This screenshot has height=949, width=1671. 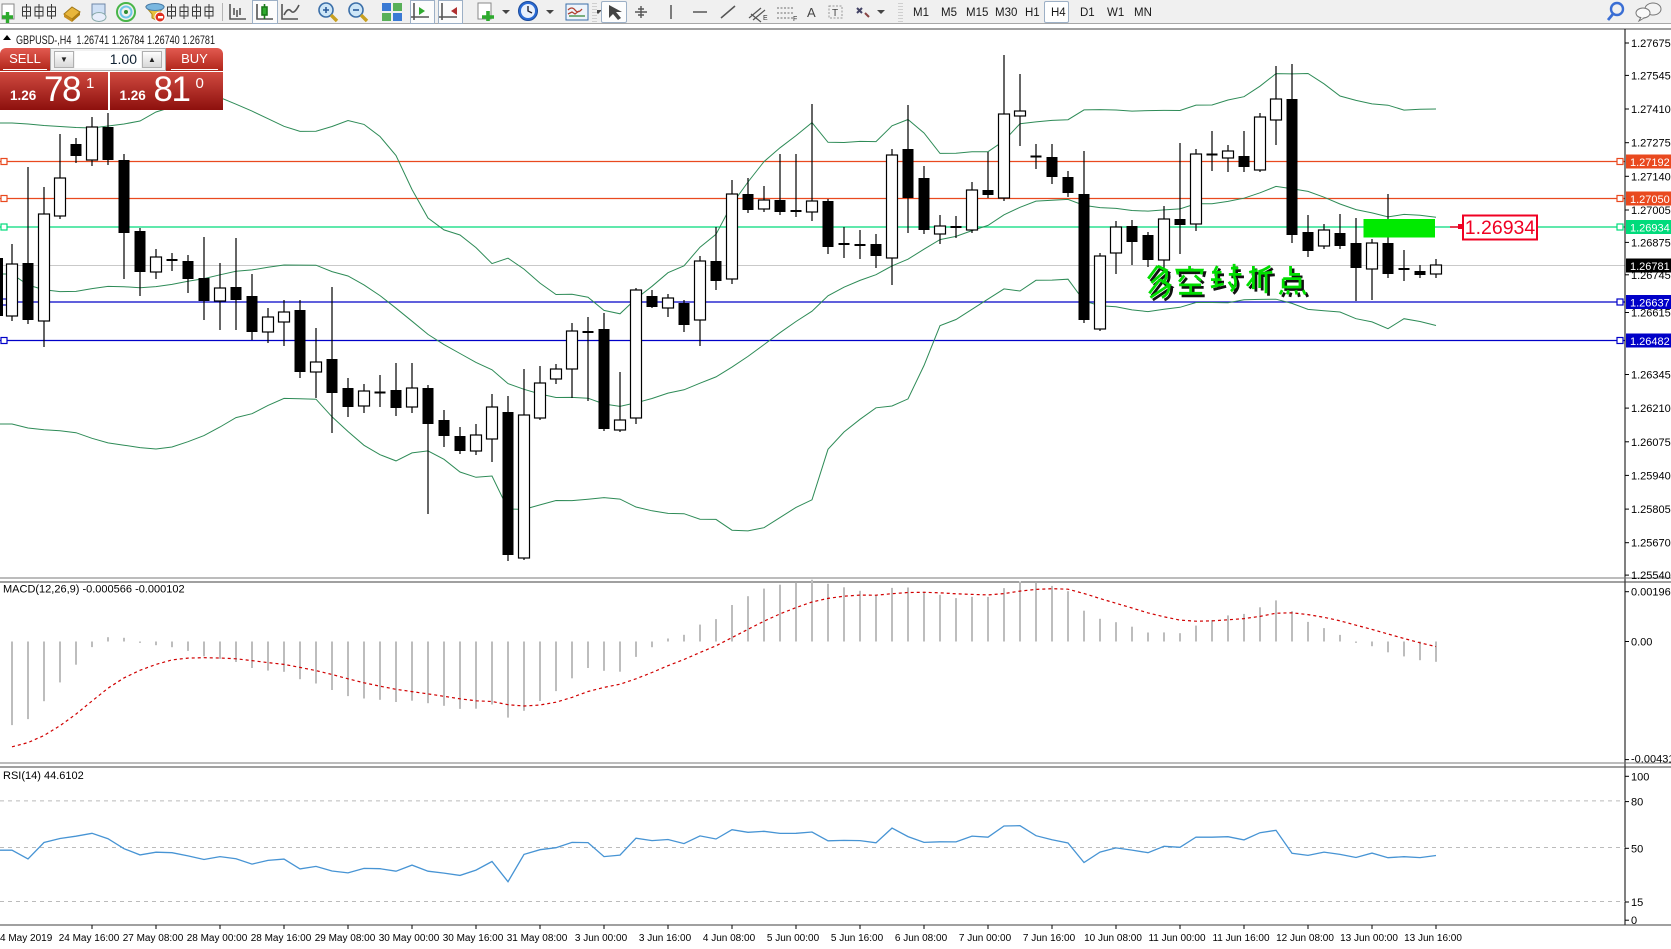 I want to click on svg-text: 30 May 00:00, so click(x=409, y=938).